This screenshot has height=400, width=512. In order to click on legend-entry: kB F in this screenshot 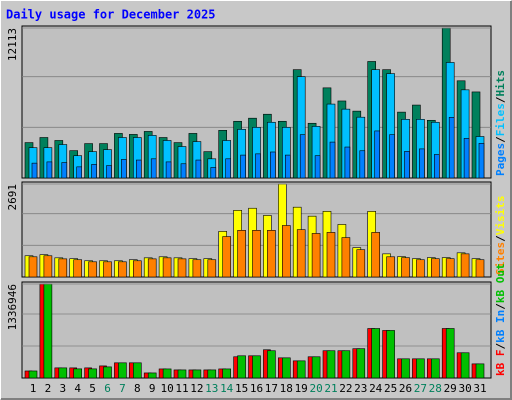, I will do `click(500, 363)`.